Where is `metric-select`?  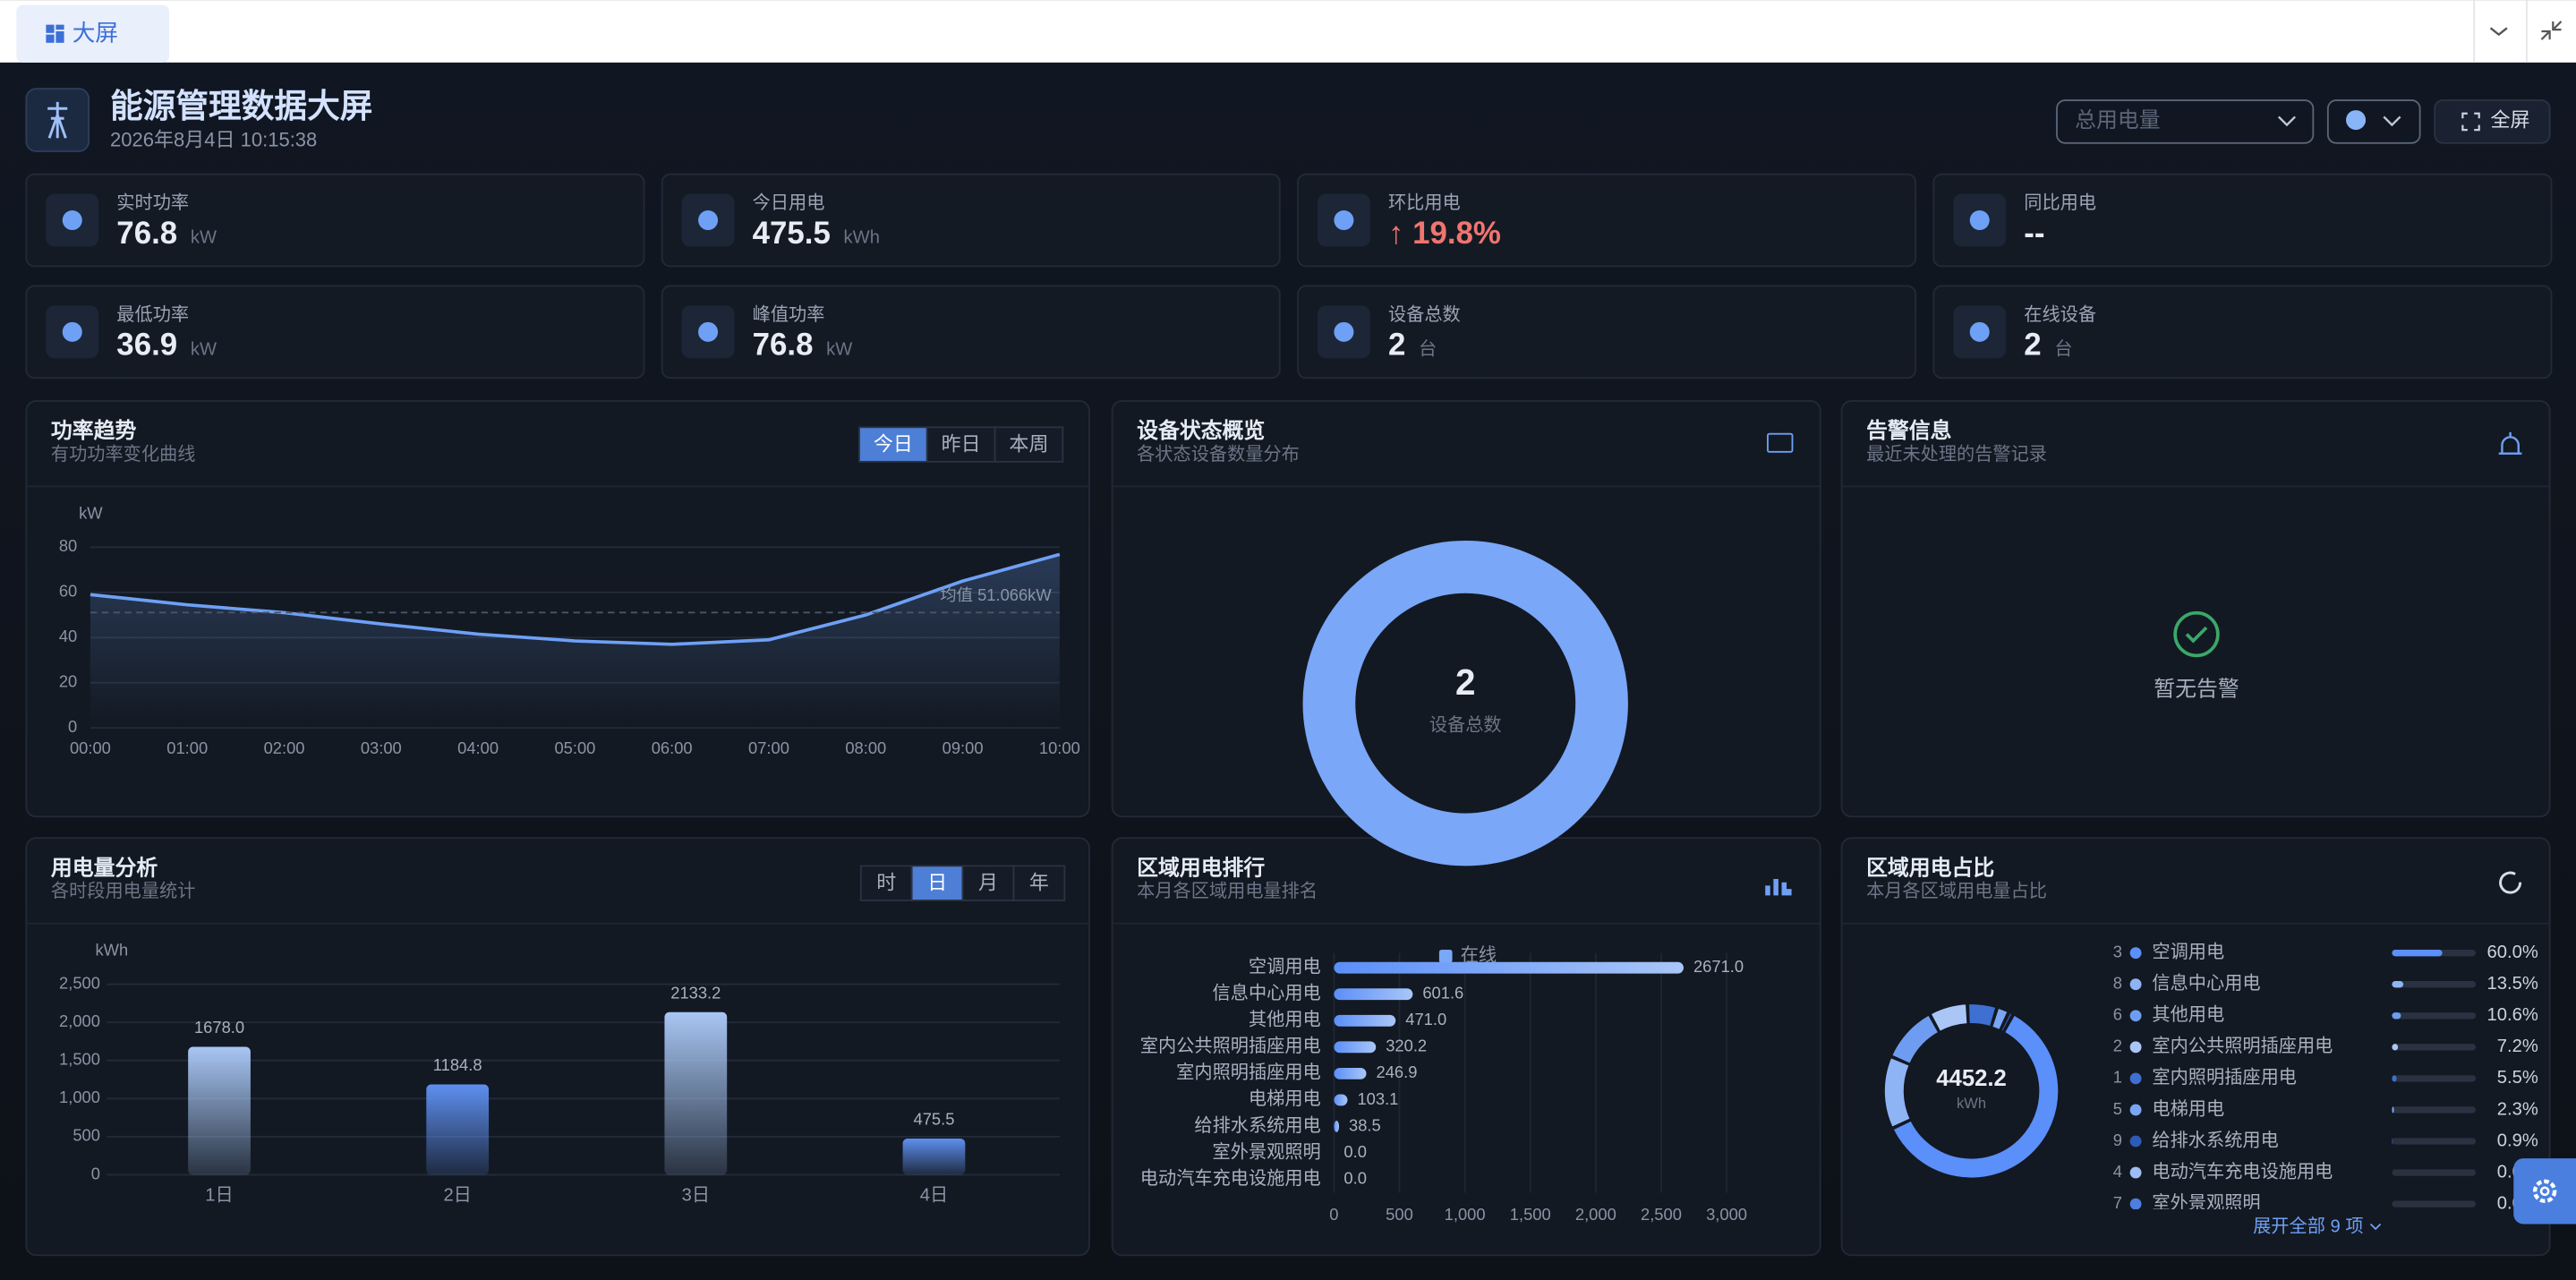
metric-select is located at coordinates (2185, 121).